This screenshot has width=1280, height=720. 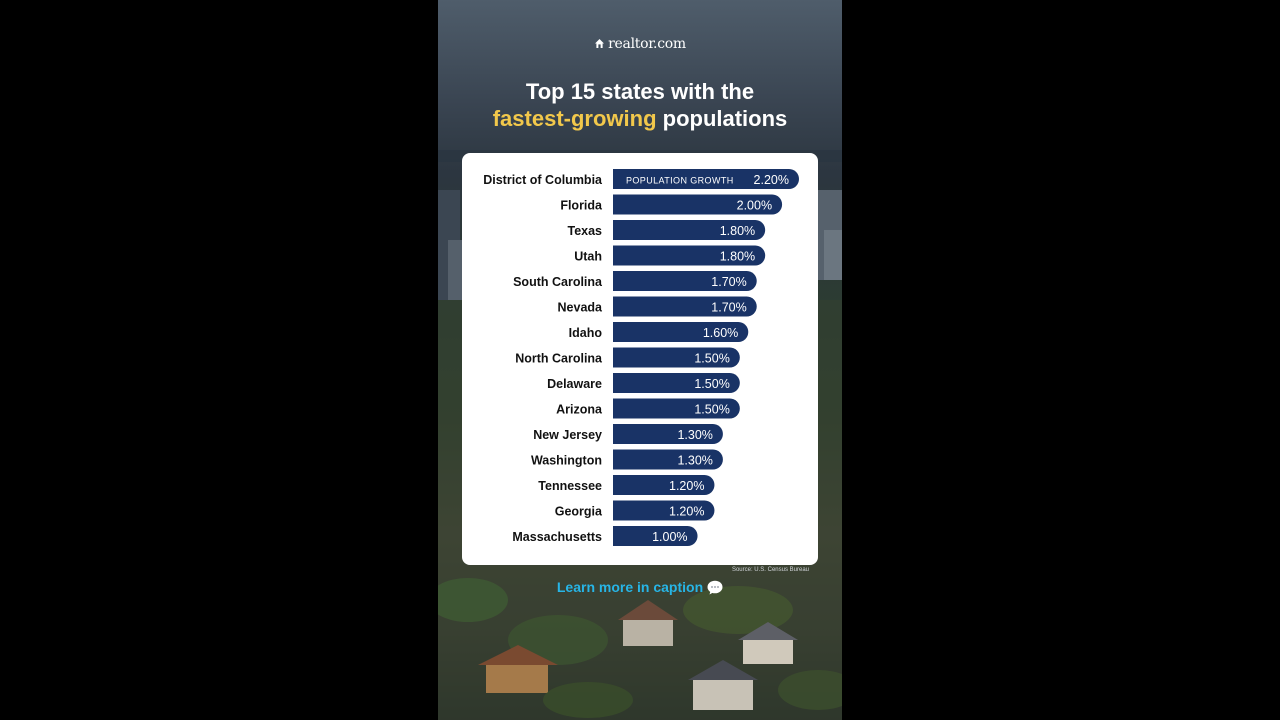 I want to click on category-label: Washington, so click(x=566, y=461).